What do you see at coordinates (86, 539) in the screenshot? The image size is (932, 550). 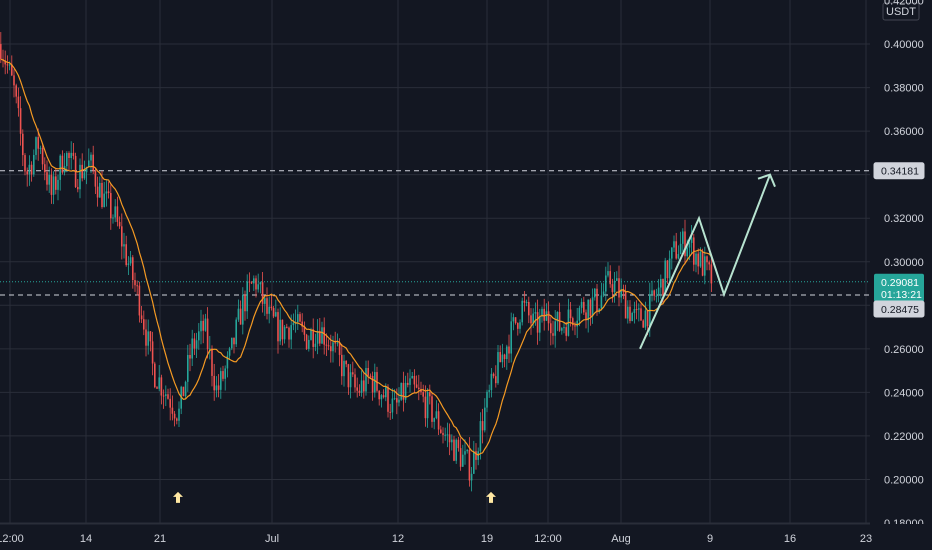 I see `x-tick-label: 14` at bounding box center [86, 539].